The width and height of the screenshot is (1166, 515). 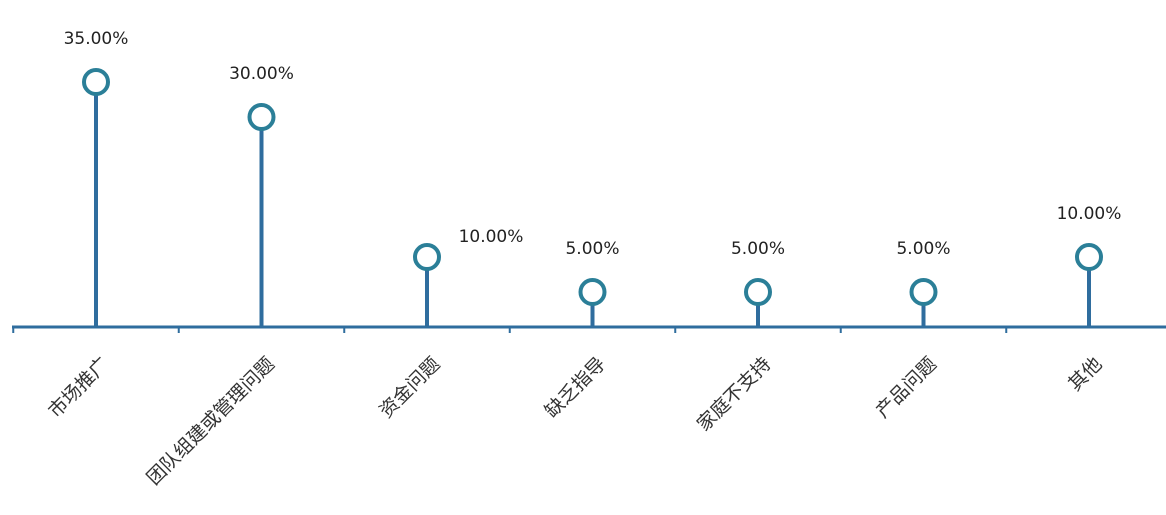 What do you see at coordinates (1085, 374) in the screenshot?
I see `x-tick-label: 其他` at bounding box center [1085, 374].